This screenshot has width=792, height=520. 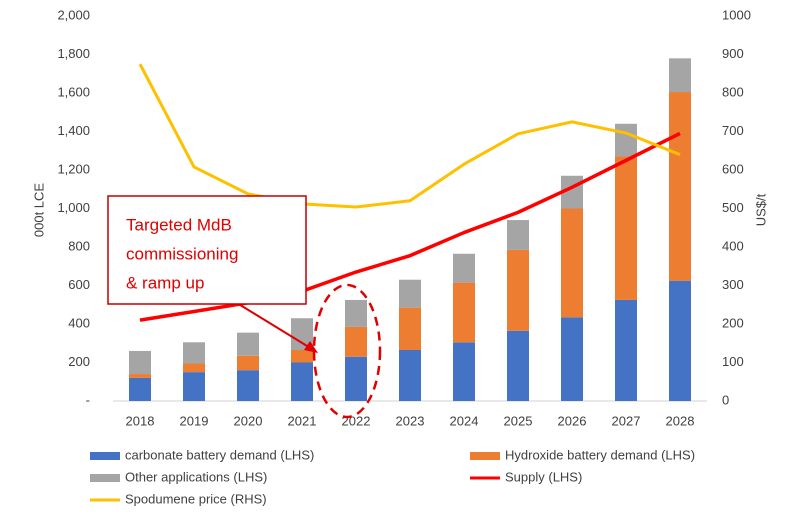 I want to click on y2-axis-label: US$/t, so click(x=760, y=209).